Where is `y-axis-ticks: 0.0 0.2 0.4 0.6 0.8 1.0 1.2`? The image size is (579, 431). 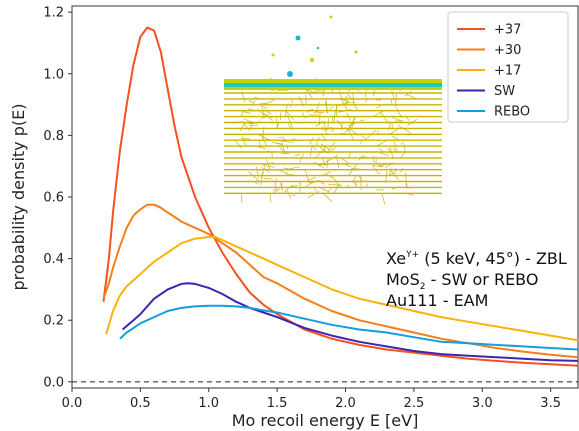 y-axis-ticks: 0.0 0.2 0.4 0.6 0.8 1.0 1.2 is located at coordinates (57, 198).